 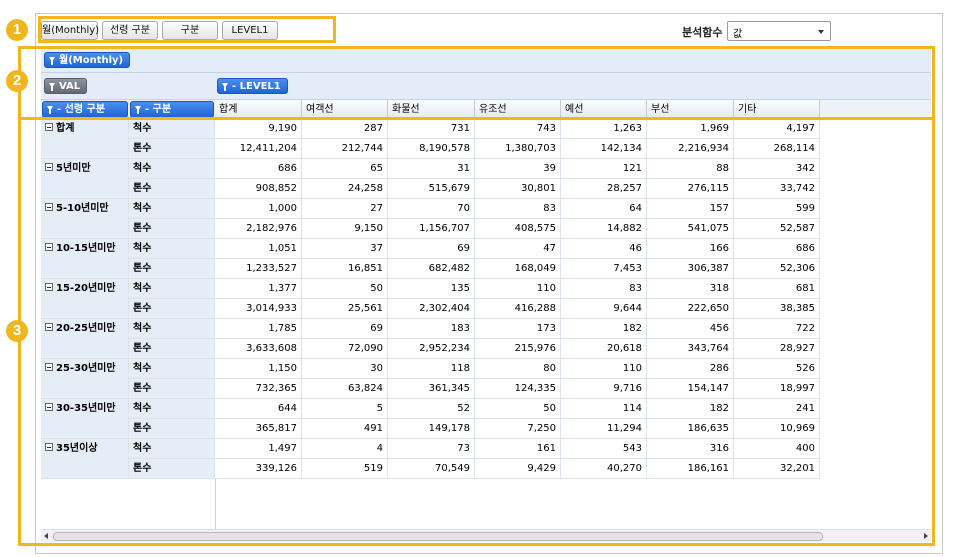 I want to click on table-cell: 9,644, so click(x=604, y=309).